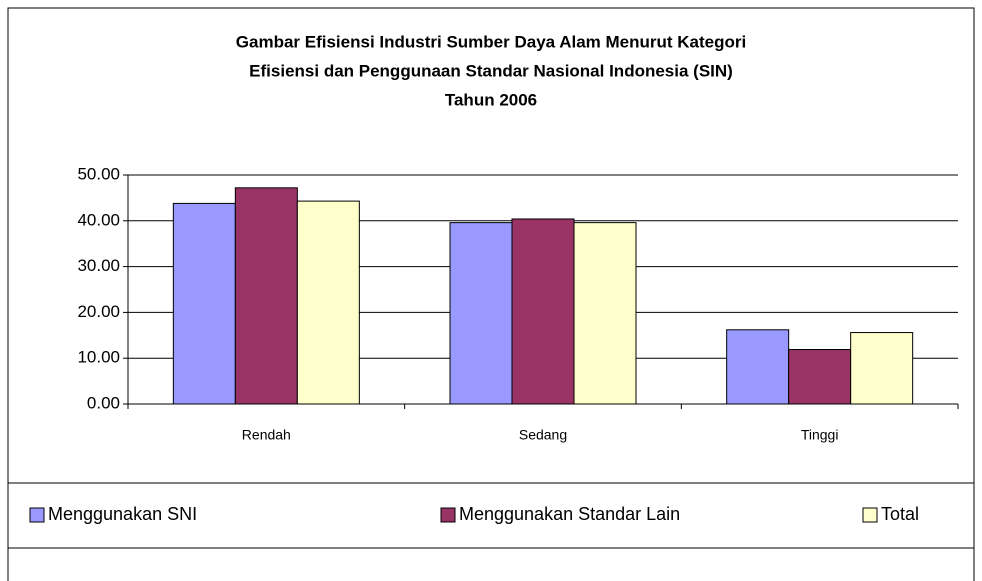  I want to click on x-tick-label: Sedang, so click(543, 435).